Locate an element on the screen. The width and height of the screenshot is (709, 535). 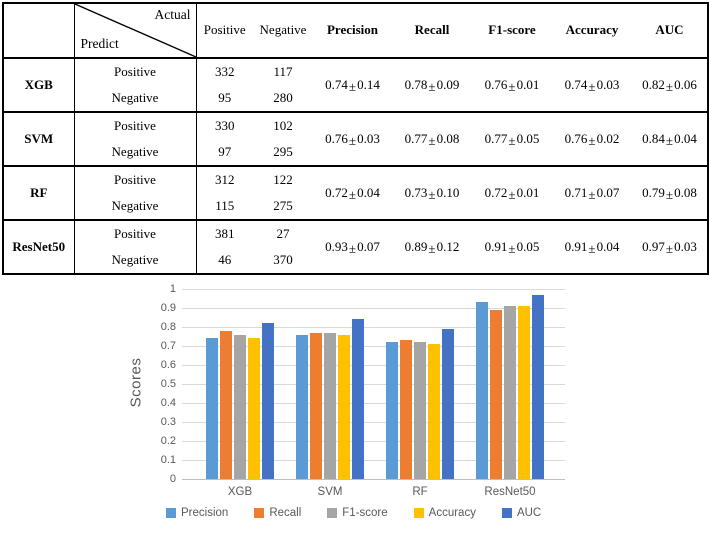
legend-label: F1-score is located at coordinates (365, 513).